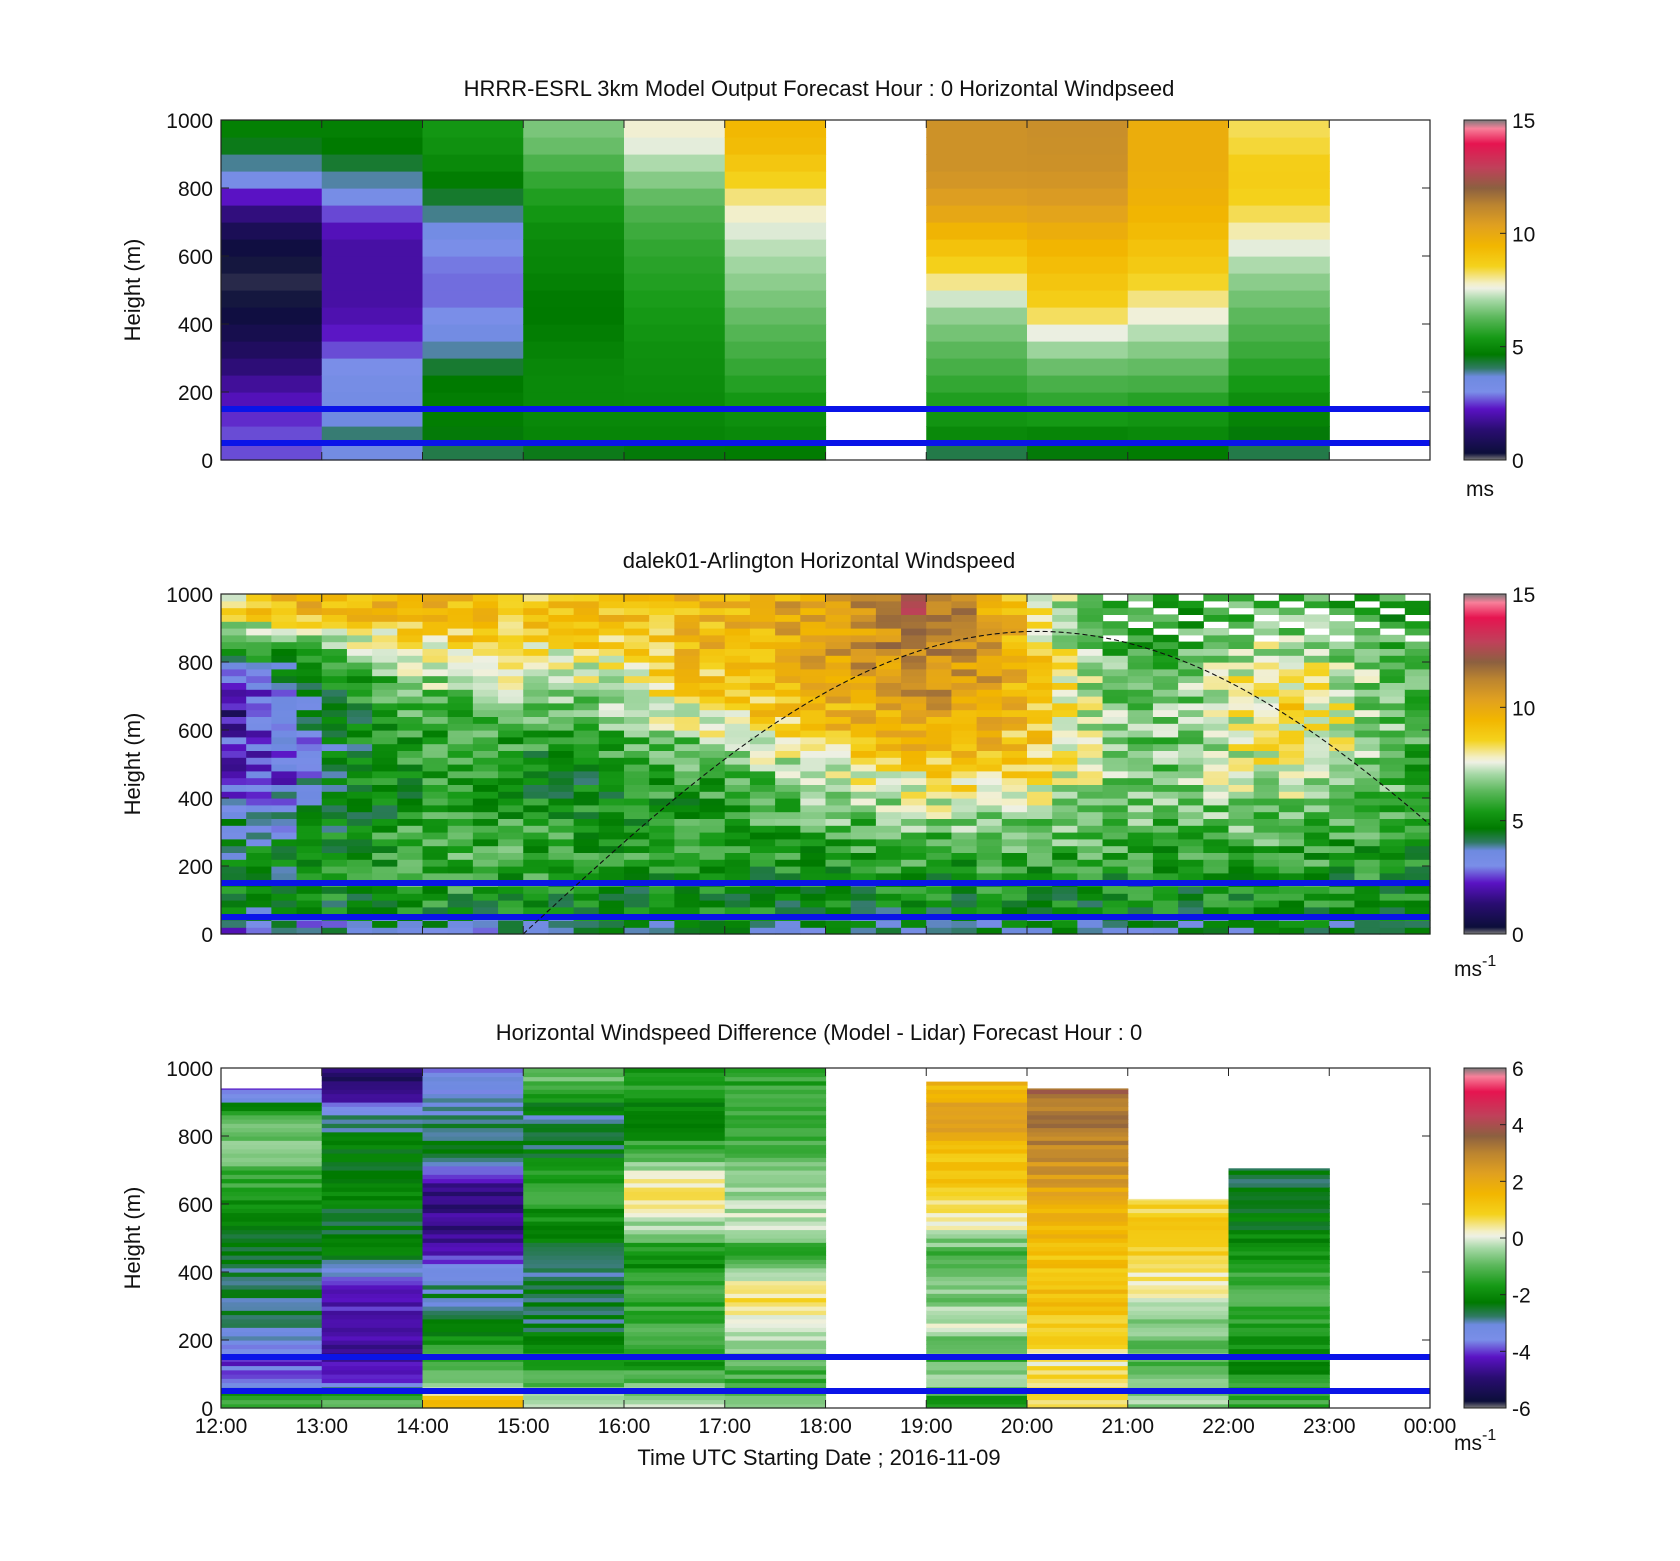 The height and width of the screenshot is (1561, 1680). Describe the element at coordinates (189, 121) in the screenshot. I see `y-tick-label: 1000` at that location.